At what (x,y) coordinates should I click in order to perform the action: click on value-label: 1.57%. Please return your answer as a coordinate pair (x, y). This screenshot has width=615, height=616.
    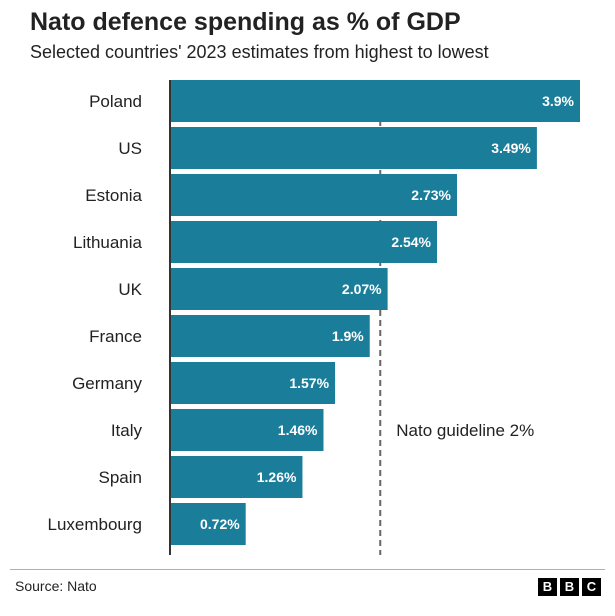
    Looking at the image, I should click on (309, 383).